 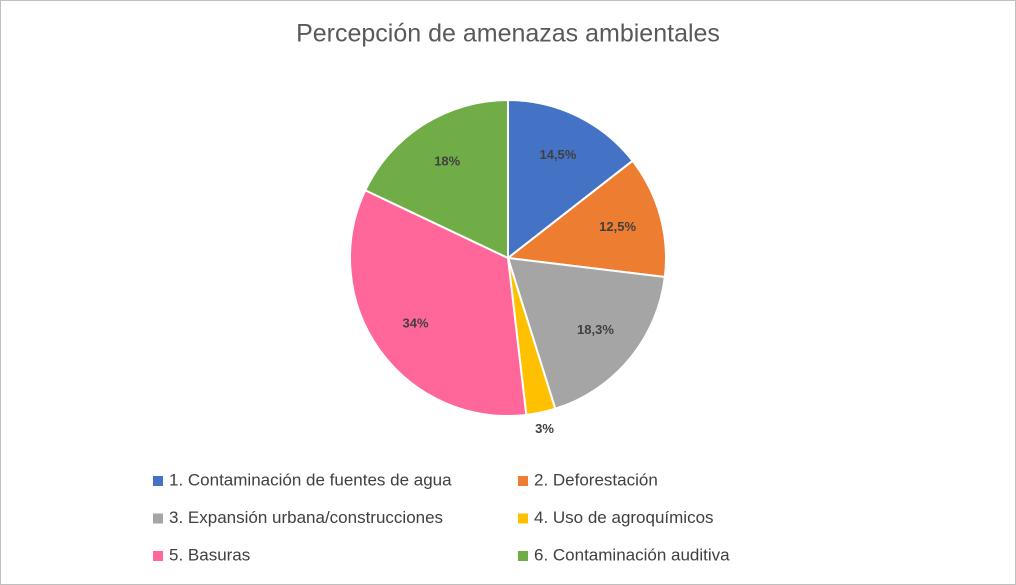 What do you see at coordinates (209, 554) in the screenshot?
I see `legend-label: 5. Basuras` at bounding box center [209, 554].